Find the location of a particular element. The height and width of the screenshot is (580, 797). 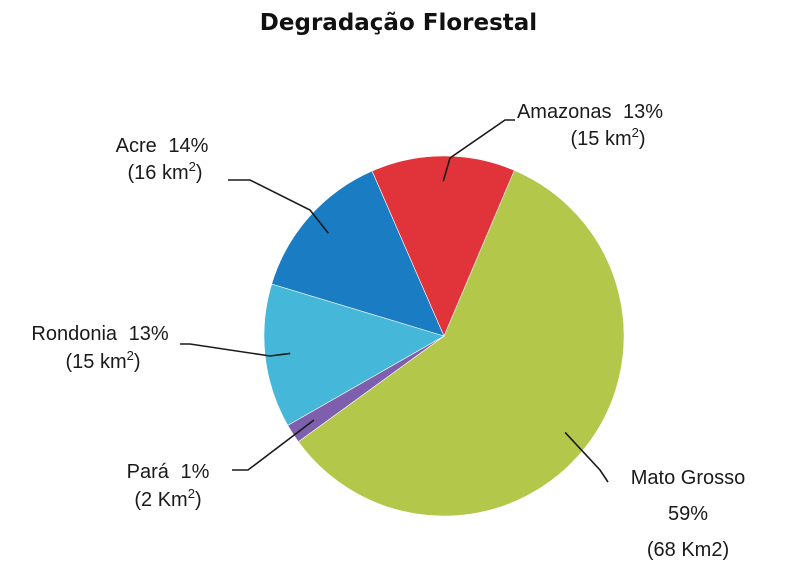

label-mato-grosso: Mato Grosso 59% (68 Km2) is located at coordinates (688, 514).